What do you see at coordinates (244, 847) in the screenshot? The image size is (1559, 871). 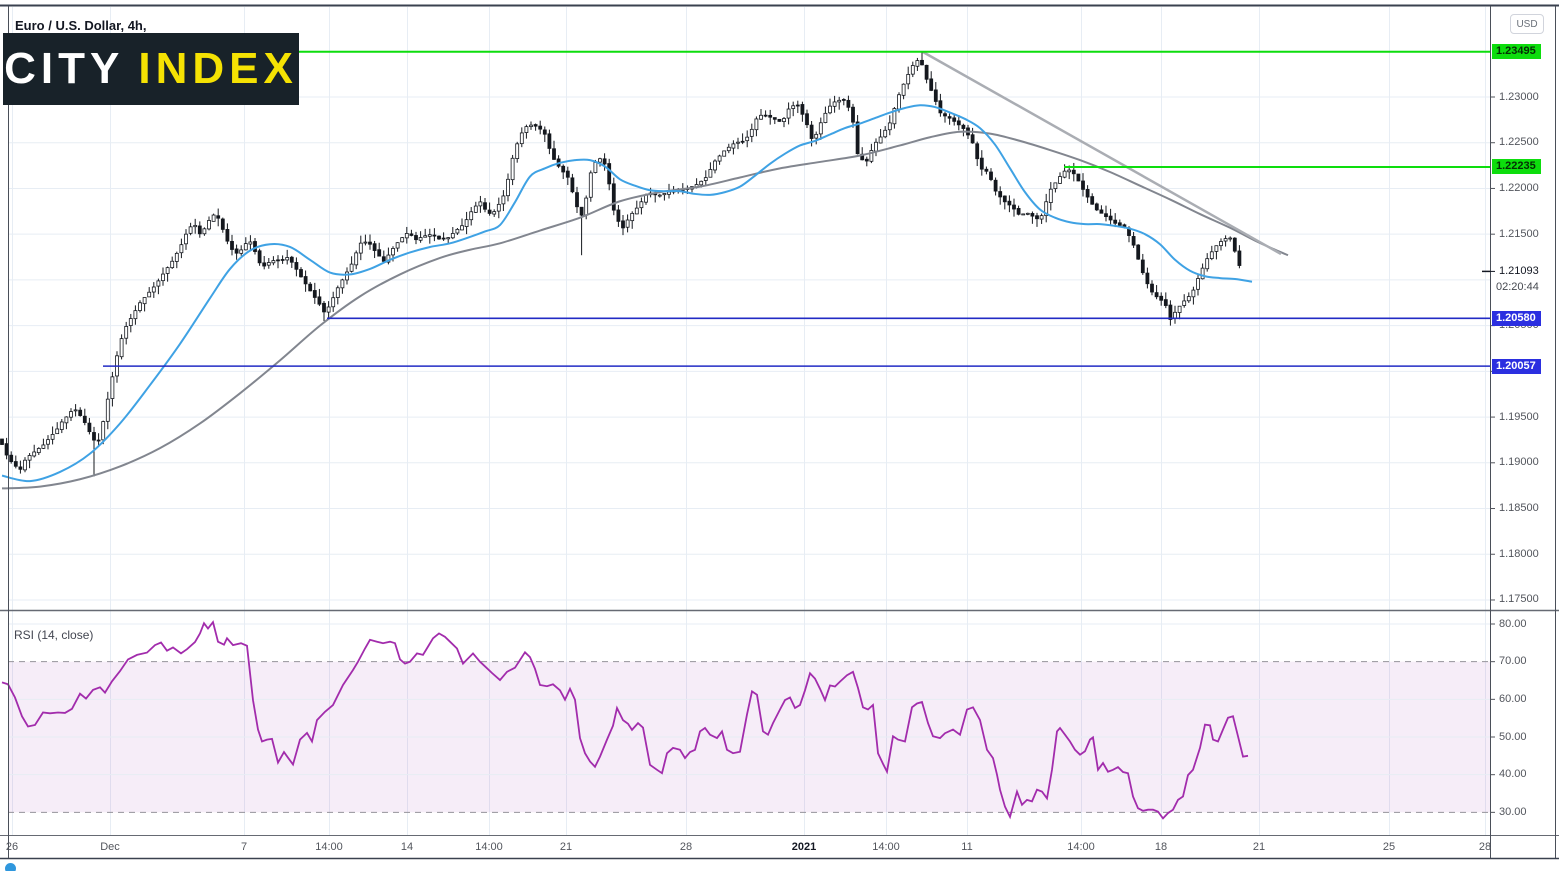 I see `time-tick-label: 7` at bounding box center [244, 847].